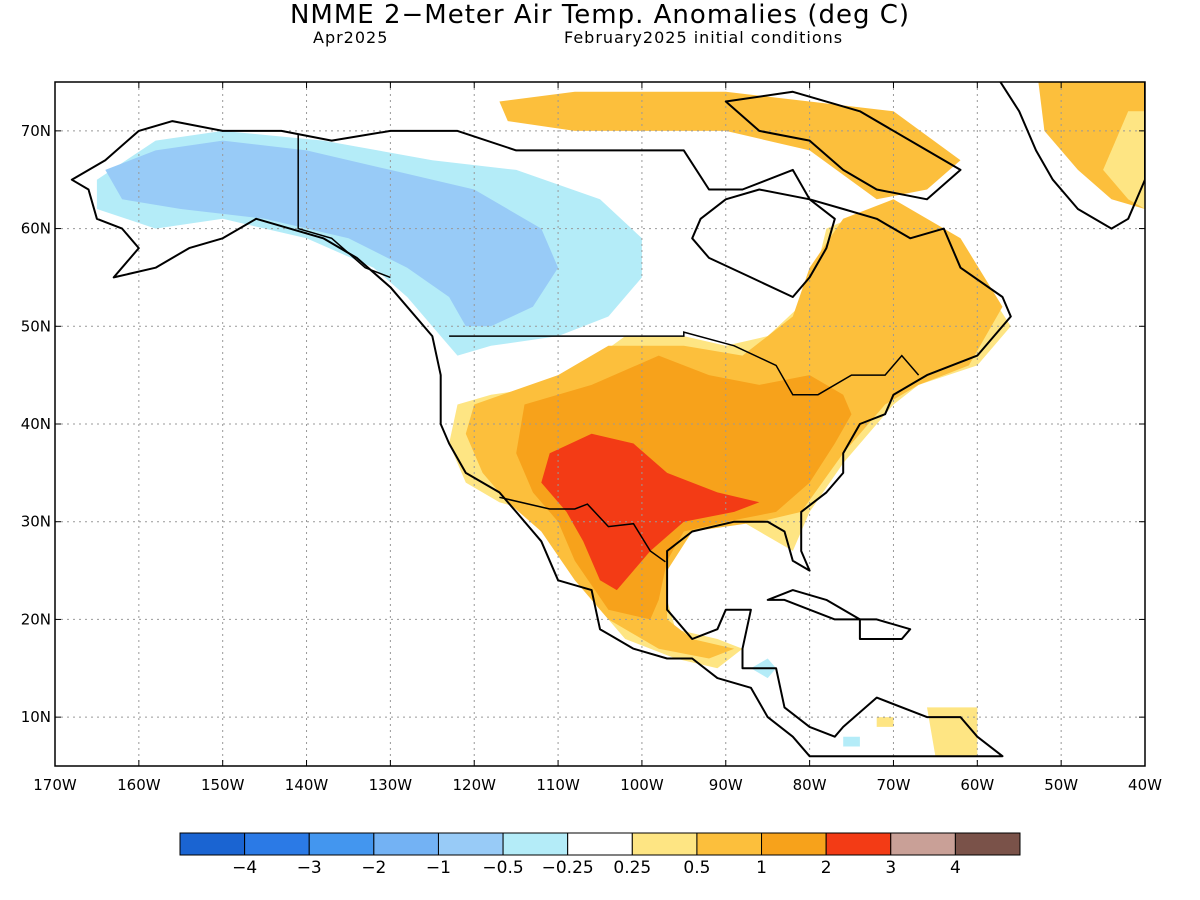 The width and height of the screenshot is (1200, 900). What do you see at coordinates (36, 229) in the screenshot?
I see `lat-tick-label: 60N` at bounding box center [36, 229].